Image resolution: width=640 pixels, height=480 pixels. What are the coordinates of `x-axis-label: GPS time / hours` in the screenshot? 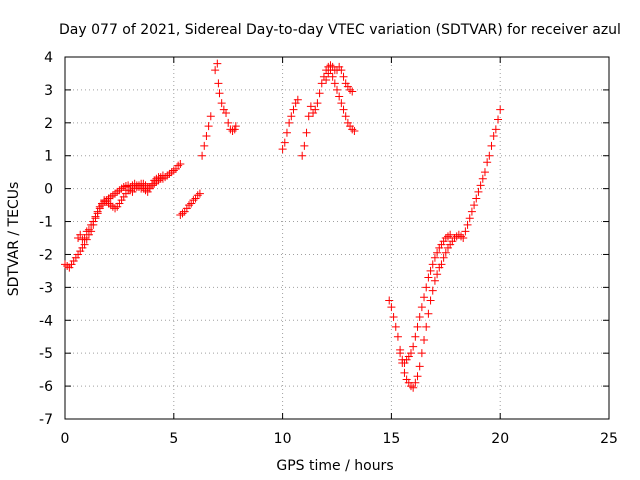 It's located at (334, 466).